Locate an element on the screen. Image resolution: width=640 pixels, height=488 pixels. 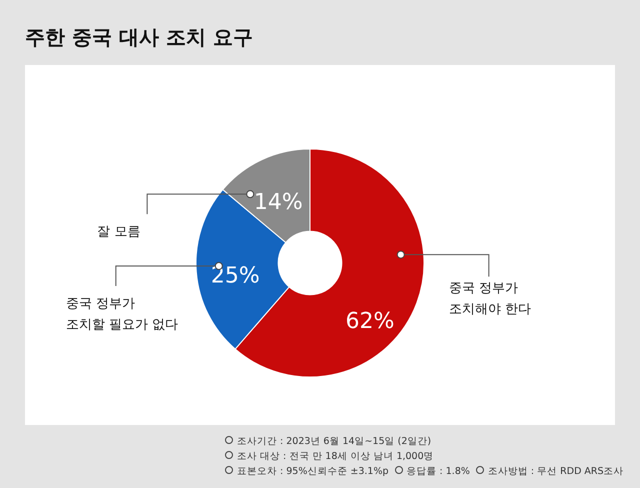
text: 표본오차 : 95%신뢰수준 ±3.1%p is located at coordinates (312, 472).